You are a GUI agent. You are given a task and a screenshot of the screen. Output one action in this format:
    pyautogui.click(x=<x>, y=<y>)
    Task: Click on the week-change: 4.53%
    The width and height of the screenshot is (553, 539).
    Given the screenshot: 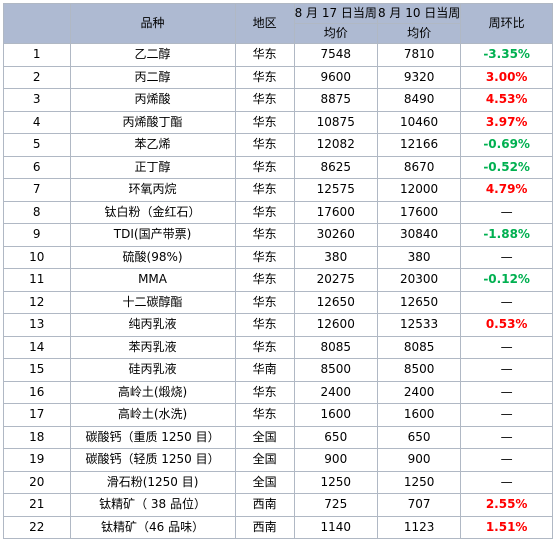 What is the action you would take?
    pyautogui.click(x=506, y=100)
    